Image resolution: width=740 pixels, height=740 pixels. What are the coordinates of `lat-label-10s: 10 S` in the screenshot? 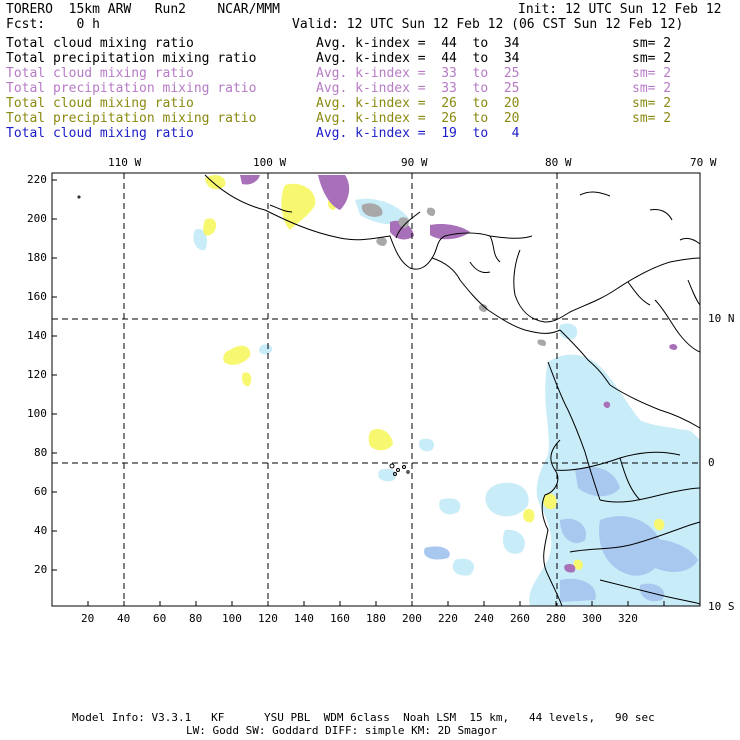 It's located at (721, 606).